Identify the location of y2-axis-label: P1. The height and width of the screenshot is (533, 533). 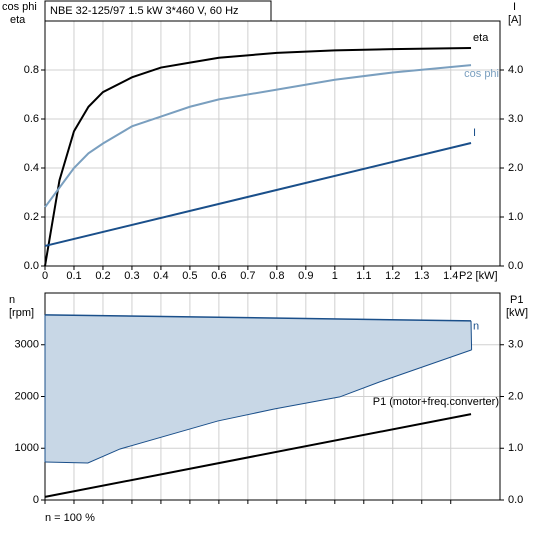
(516, 300).